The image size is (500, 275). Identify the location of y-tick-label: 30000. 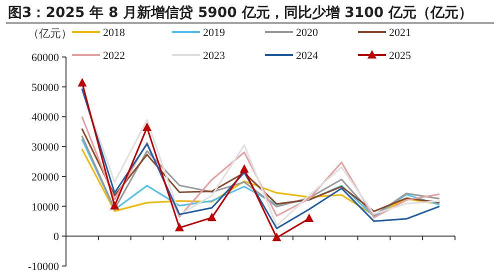
(46, 148).